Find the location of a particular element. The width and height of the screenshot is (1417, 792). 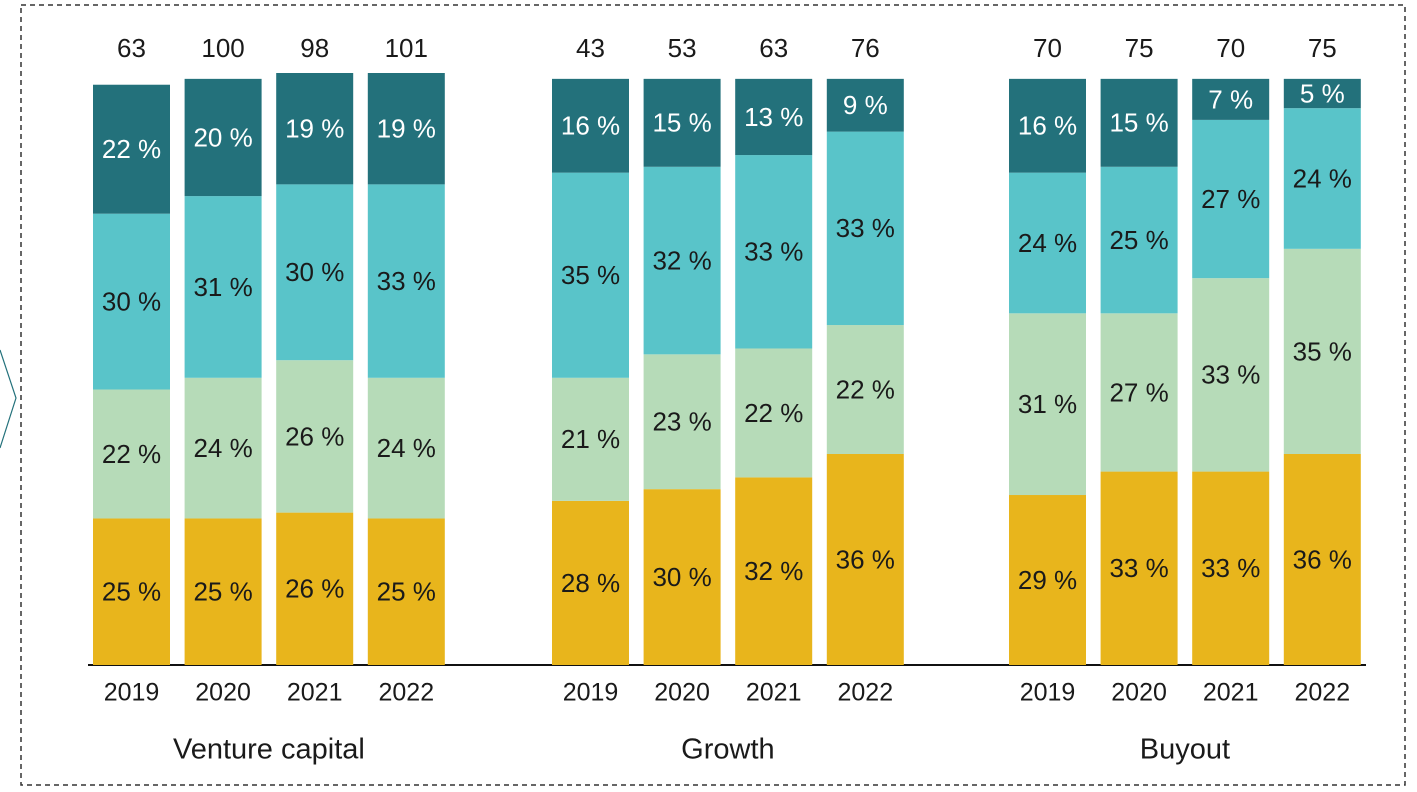

value-label: 28 % is located at coordinates (590, 583).